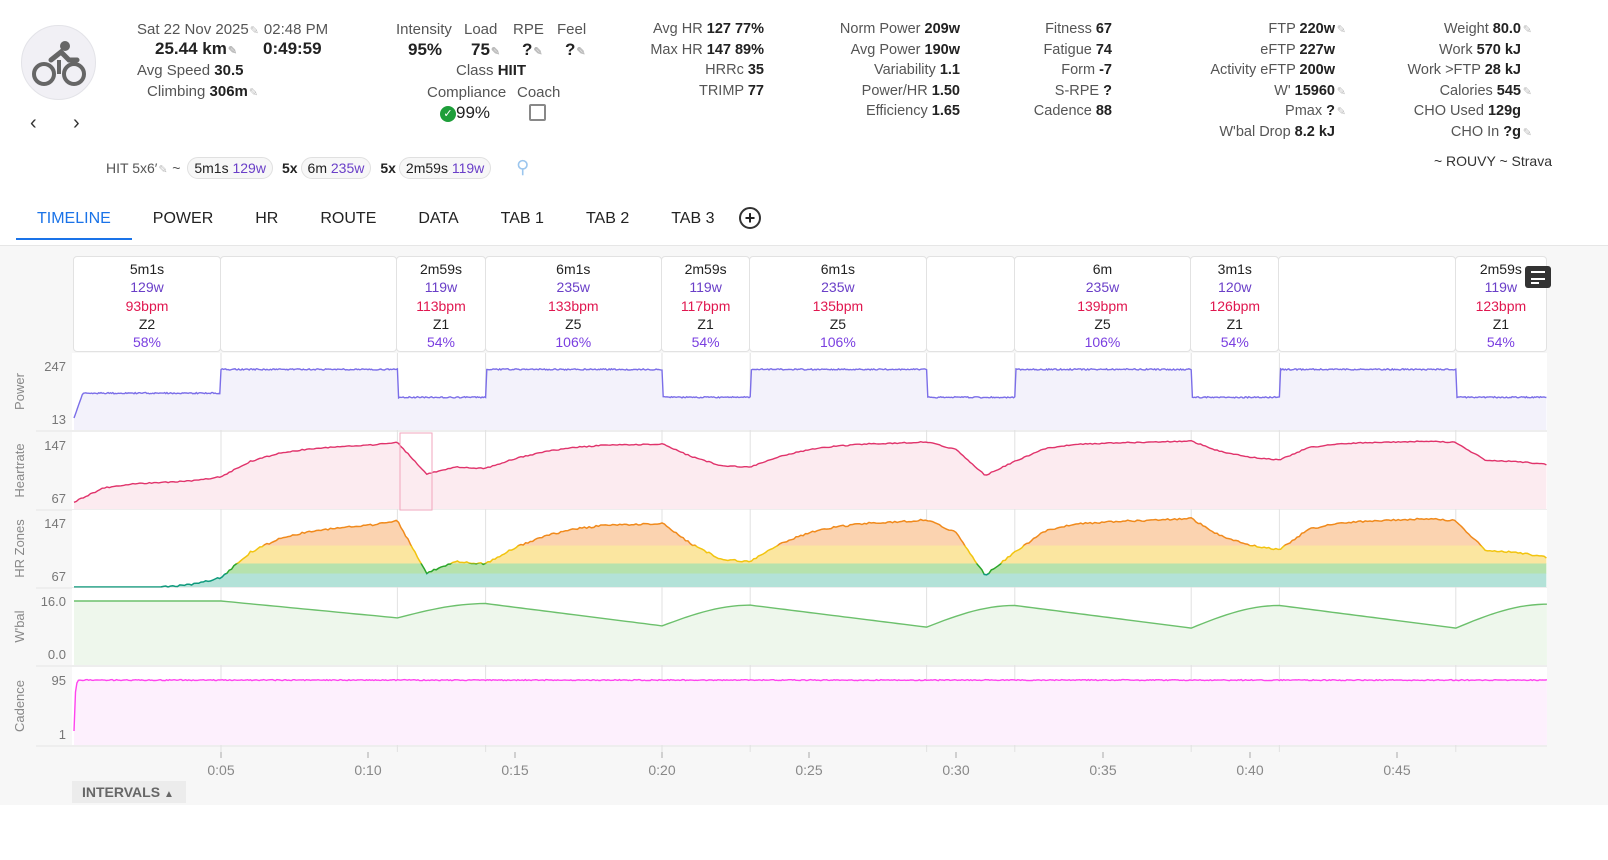 The width and height of the screenshot is (1608, 860). I want to click on comment-icon, so click(1538, 277).